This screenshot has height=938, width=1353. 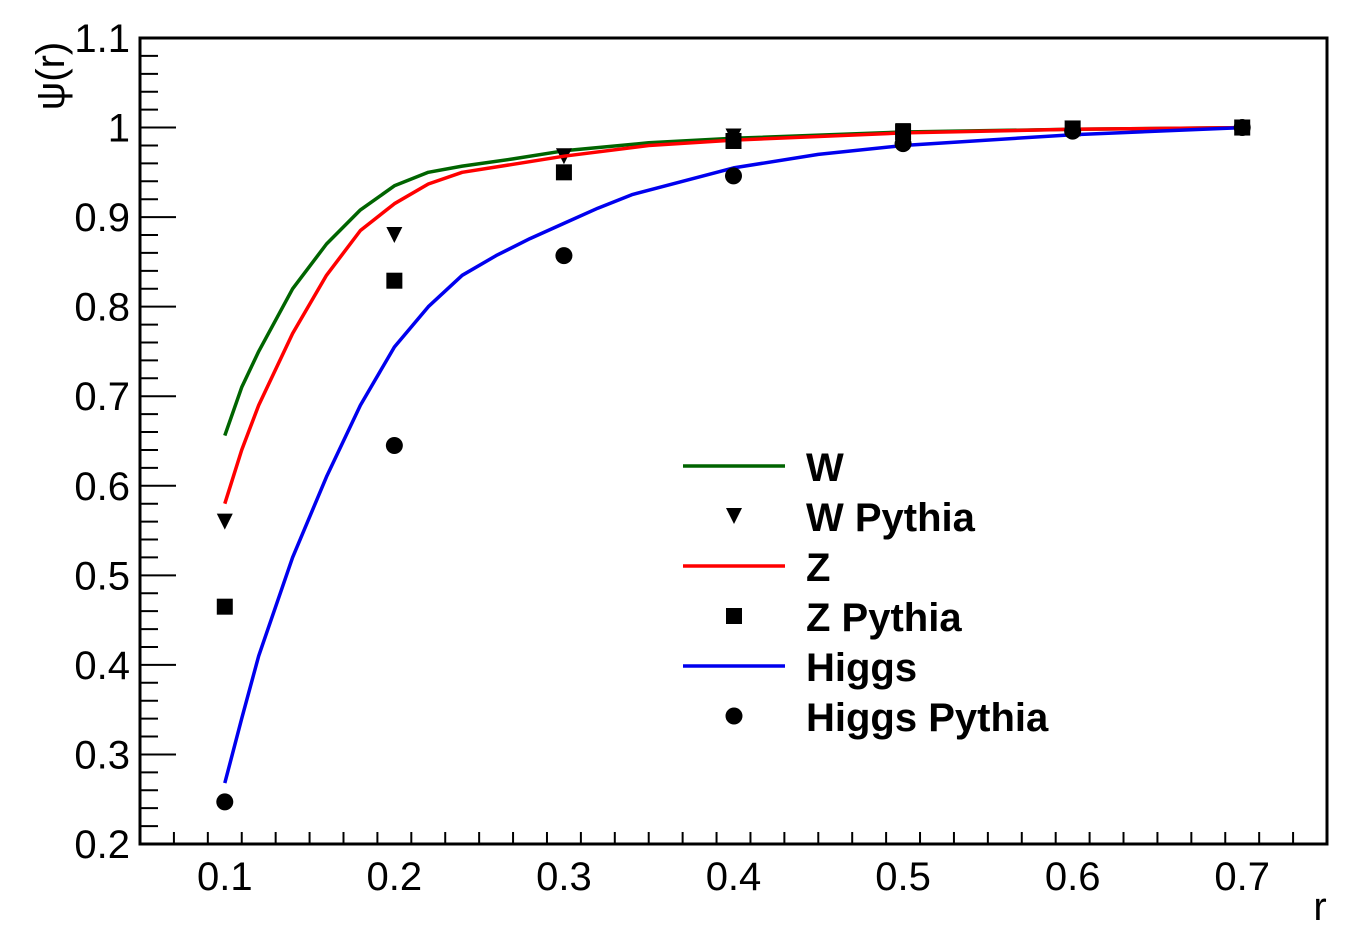 What do you see at coordinates (225, 877) in the screenshot?
I see `x-tick-label: 0.1` at bounding box center [225, 877].